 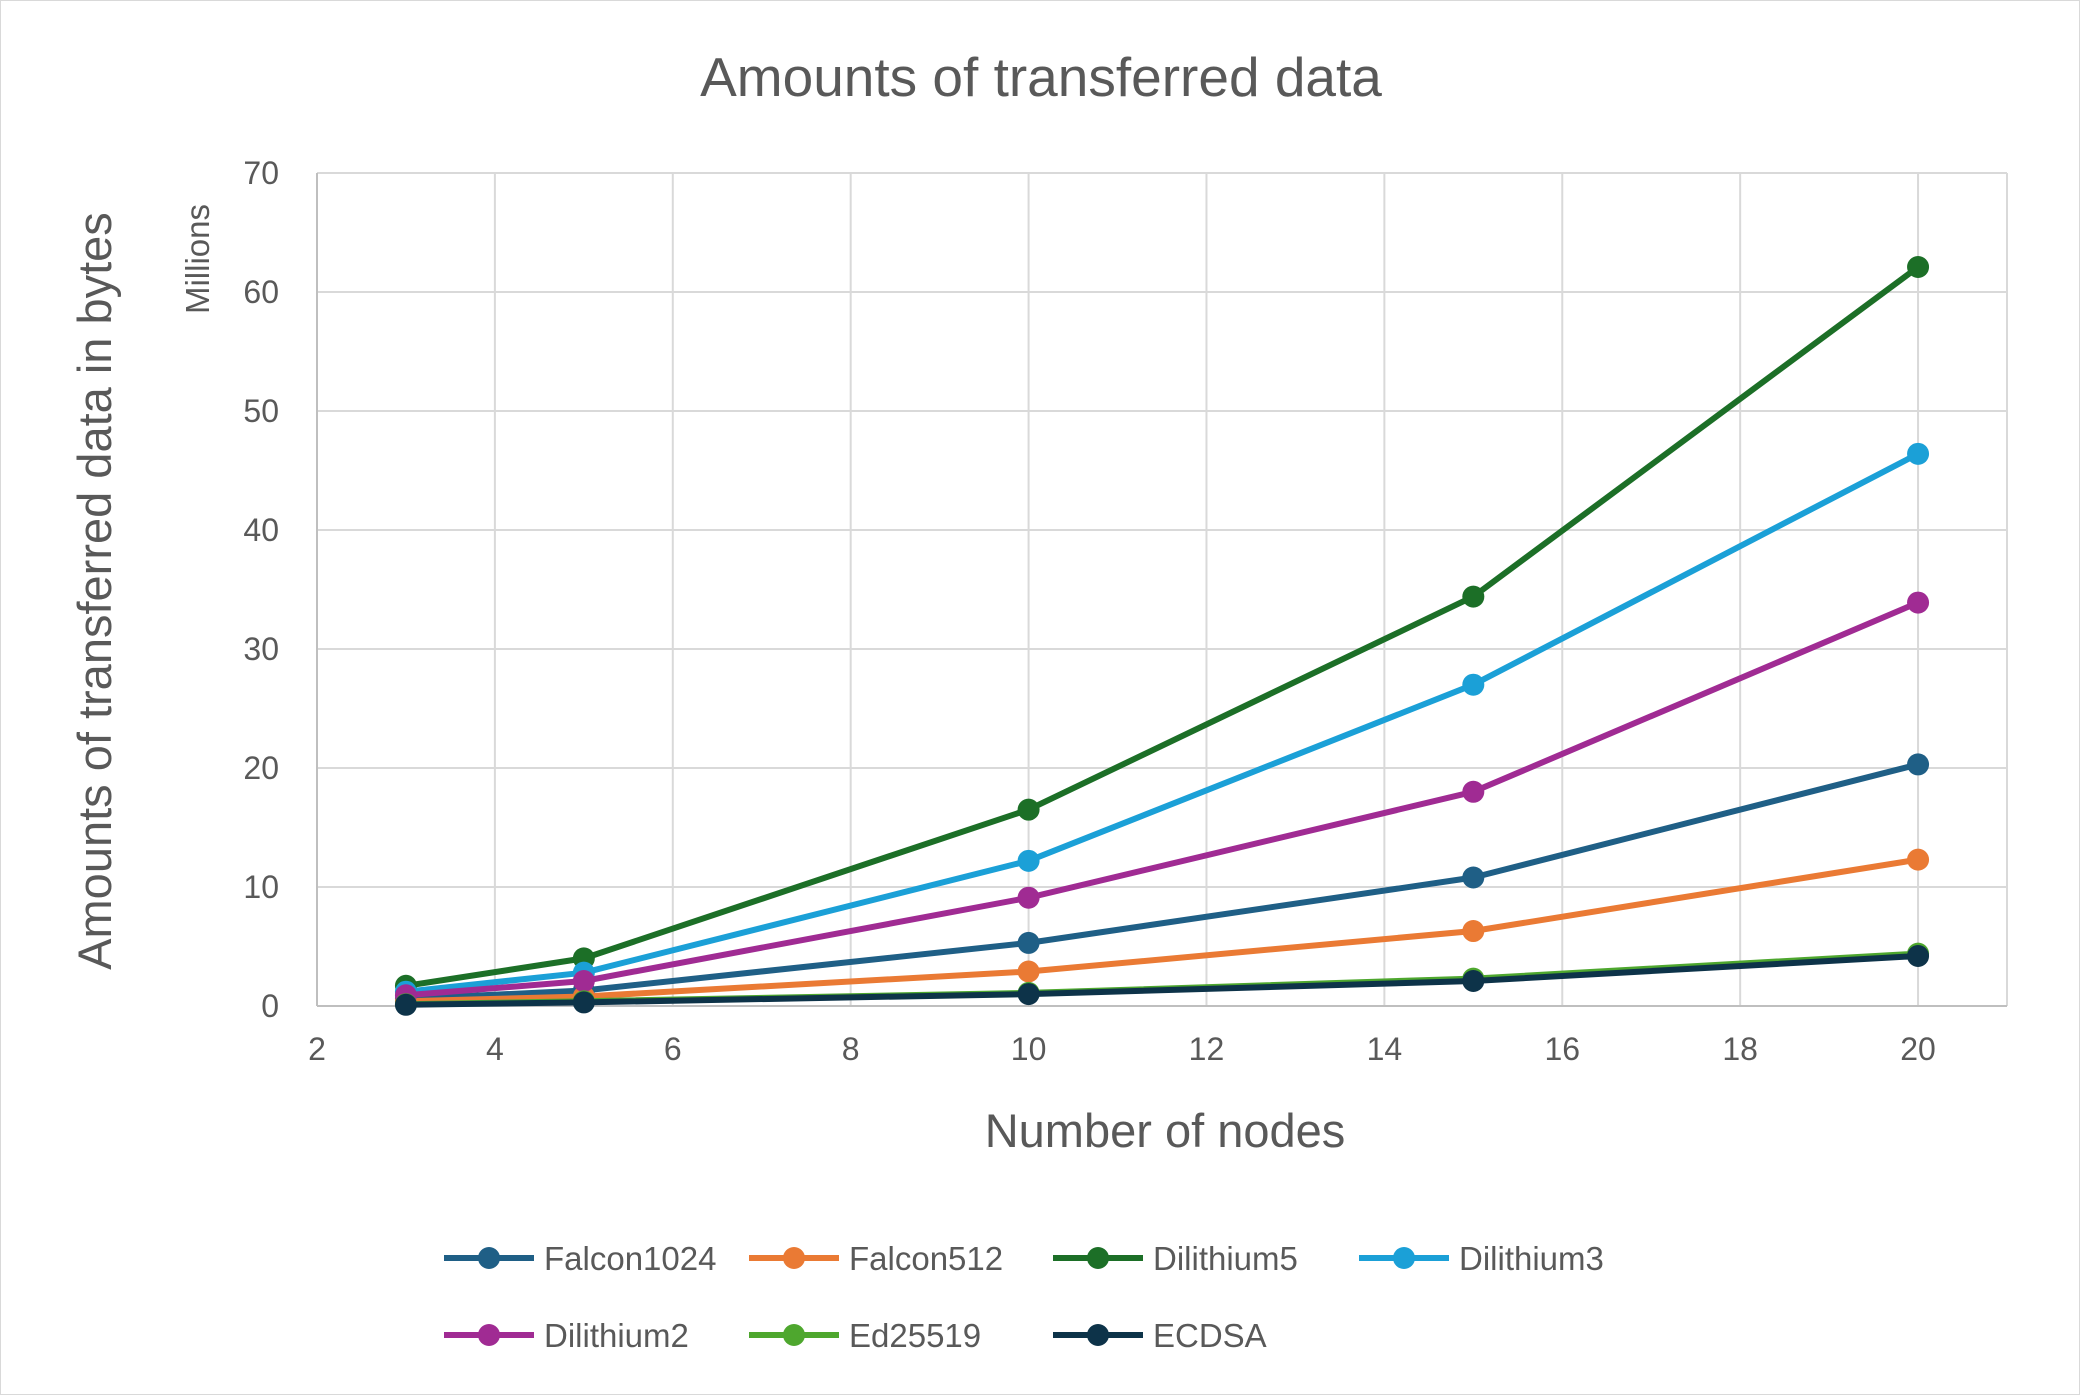 I want to click on y-tick-label: 50, so click(x=261, y=411).